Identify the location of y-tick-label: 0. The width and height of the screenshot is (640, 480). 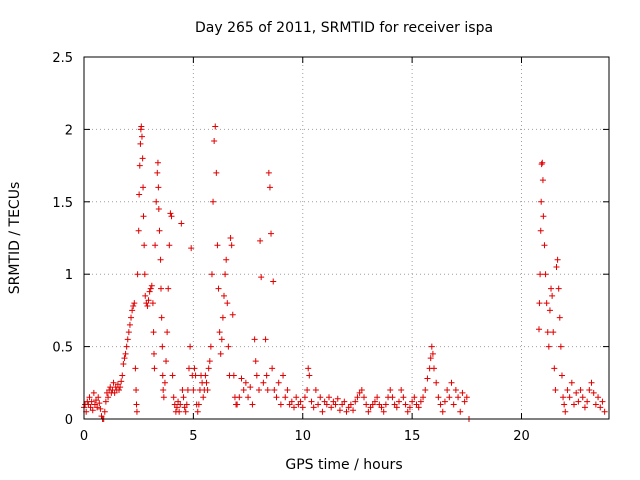
(69, 420).